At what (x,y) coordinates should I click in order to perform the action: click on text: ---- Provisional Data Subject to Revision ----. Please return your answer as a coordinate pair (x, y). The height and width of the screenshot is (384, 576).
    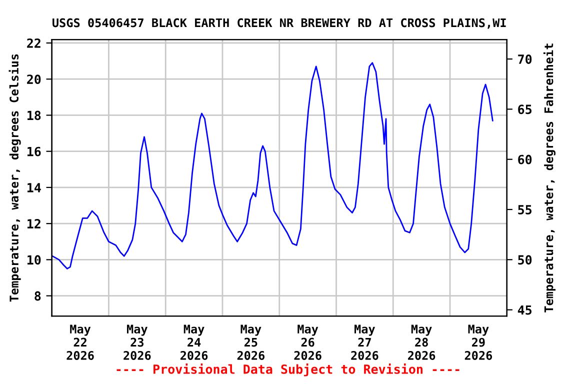
    Looking at the image, I should click on (288, 370).